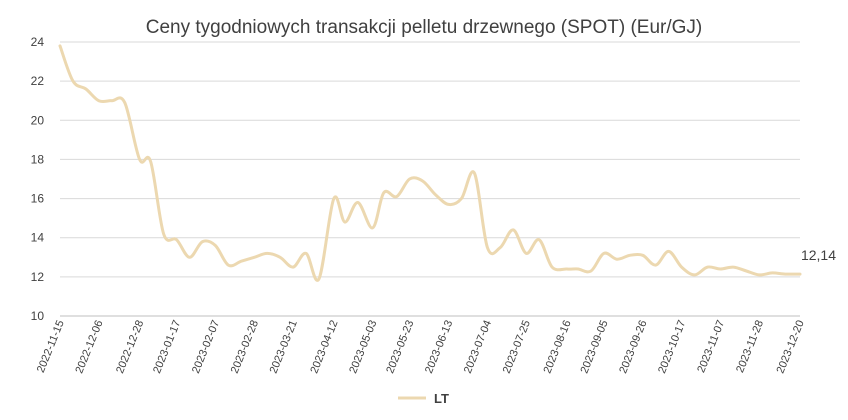 The width and height of the screenshot is (848, 420). Describe the element at coordinates (711, 347) in the screenshot. I see `x-tick-label: 2023-11-07` at that location.